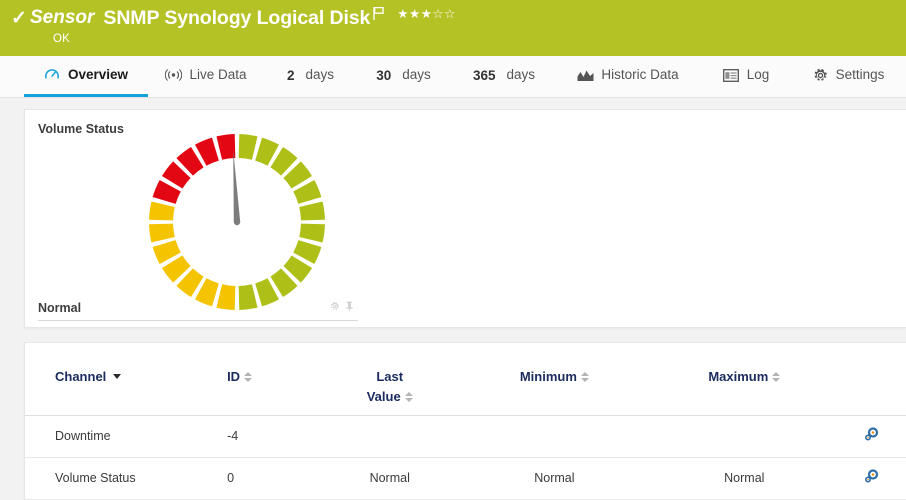 The image size is (906, 500). I want to click on chart-icon, so click(585, 75).